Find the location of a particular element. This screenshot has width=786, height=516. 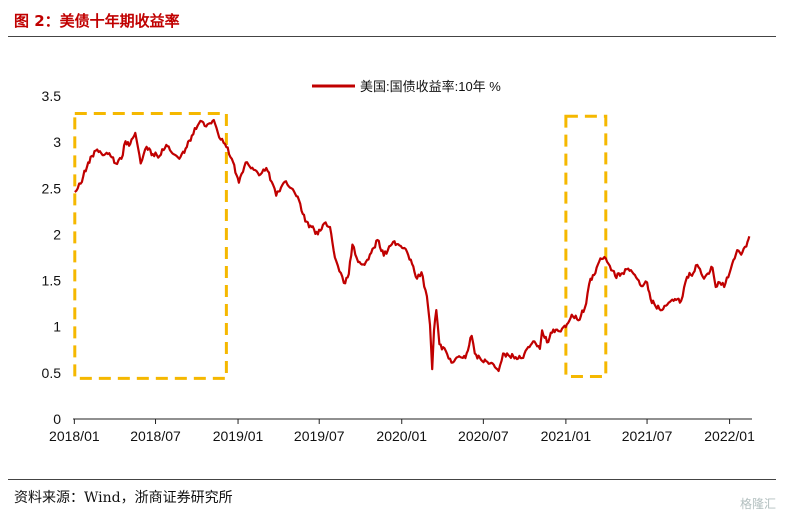

y-tick-label: 0 is located at coordinates (57, 419).